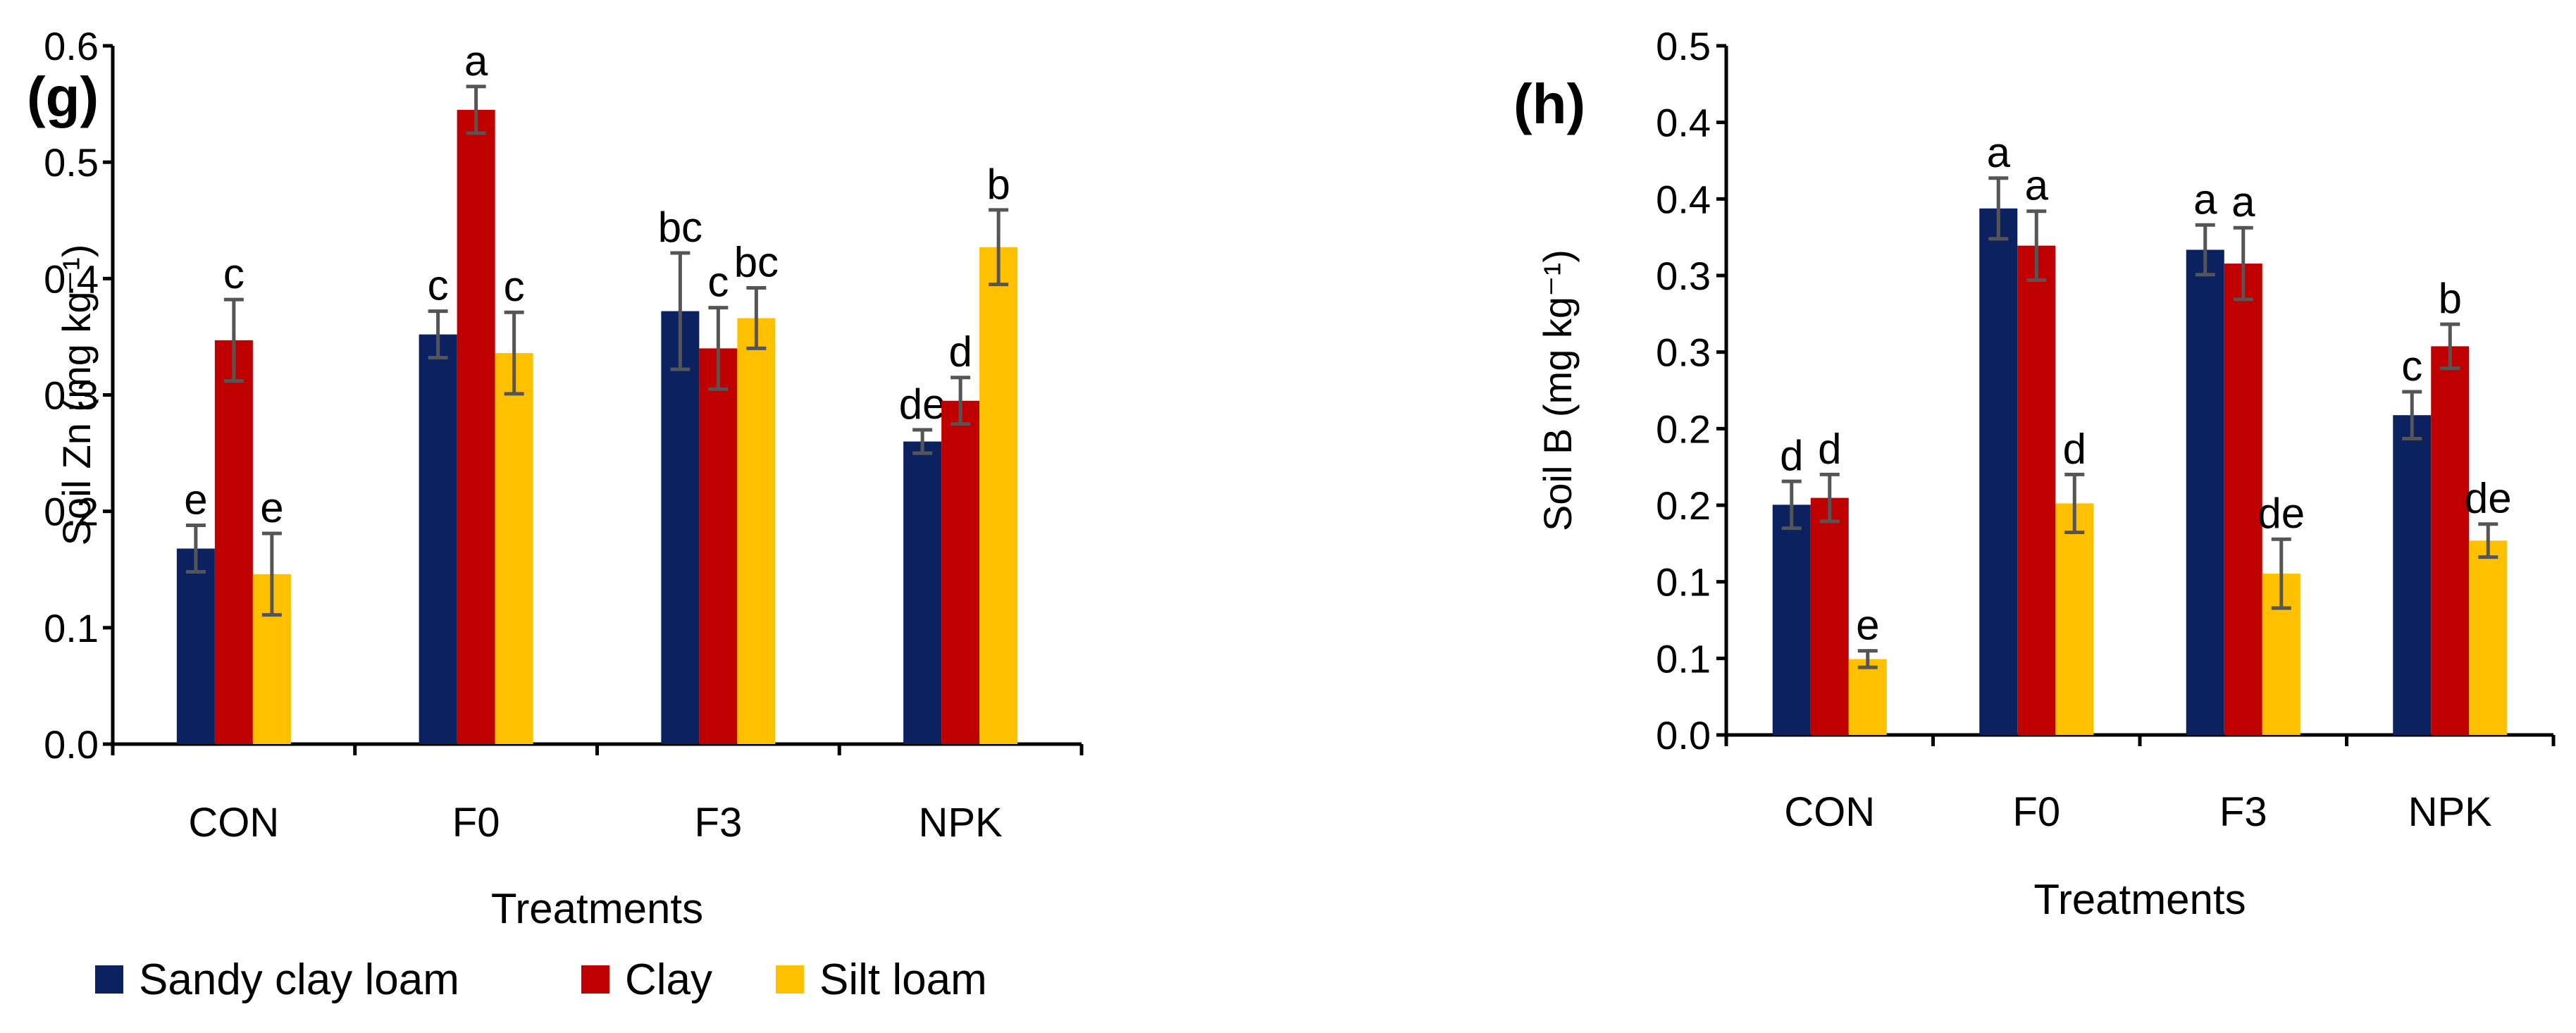 Image resolution: width=2576 pixels, height=1033 pixels. What do you see at coordinates (271, 507) in the screenshot?
I see `panel-g-sig-letter-con-silt-loam: e` at bounding box center [271, 507].